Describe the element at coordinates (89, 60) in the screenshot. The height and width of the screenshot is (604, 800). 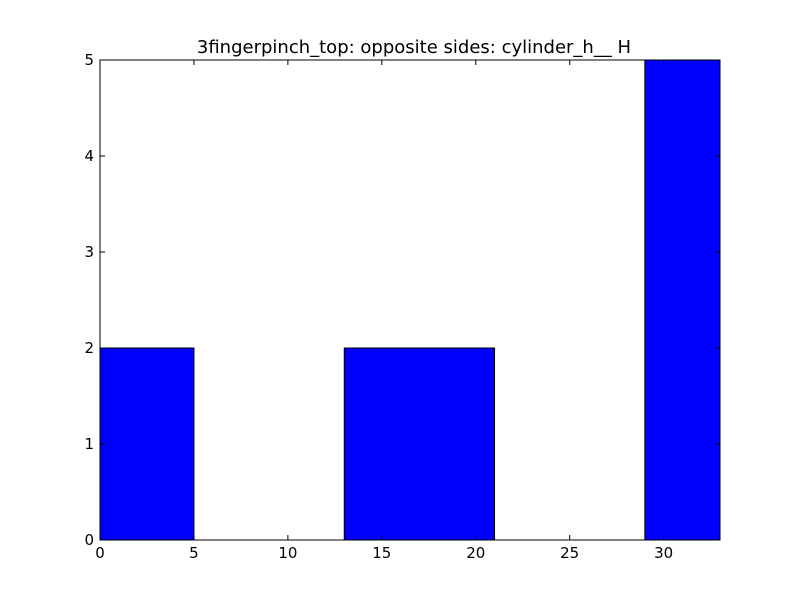
I see `y-tick-label: 5` at that location.